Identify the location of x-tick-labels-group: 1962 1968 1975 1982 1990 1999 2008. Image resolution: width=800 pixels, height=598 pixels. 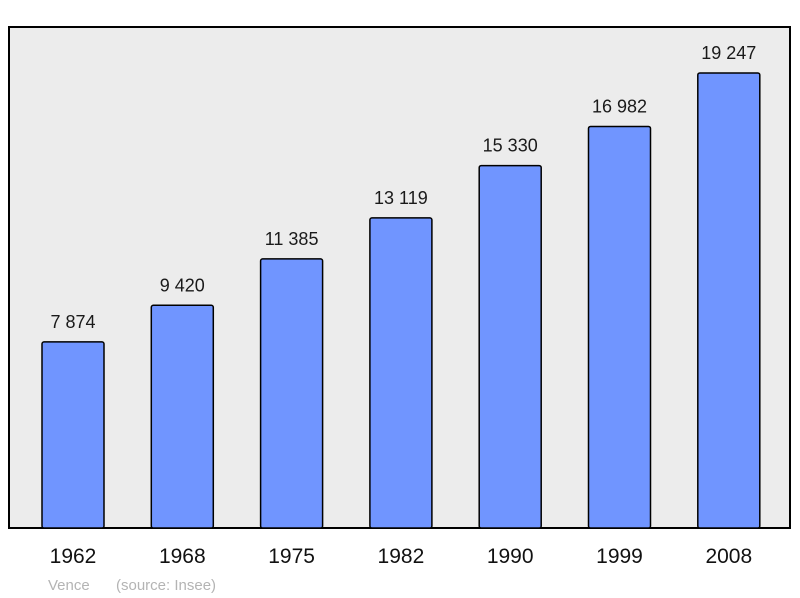
(401, 556).